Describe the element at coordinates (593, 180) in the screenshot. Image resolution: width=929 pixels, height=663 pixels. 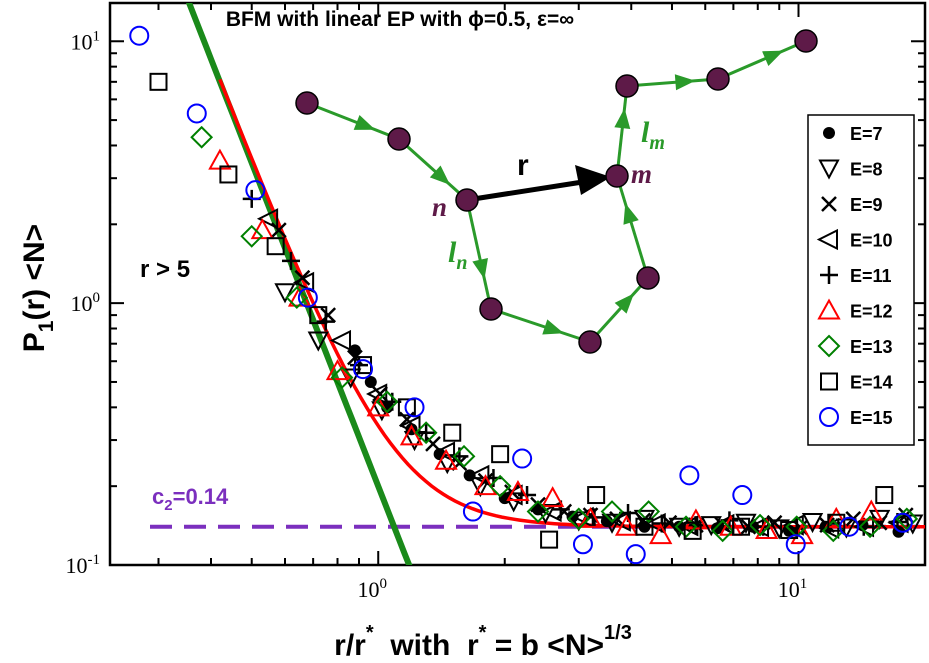
I see `r-vector-arrowhead` at that location.